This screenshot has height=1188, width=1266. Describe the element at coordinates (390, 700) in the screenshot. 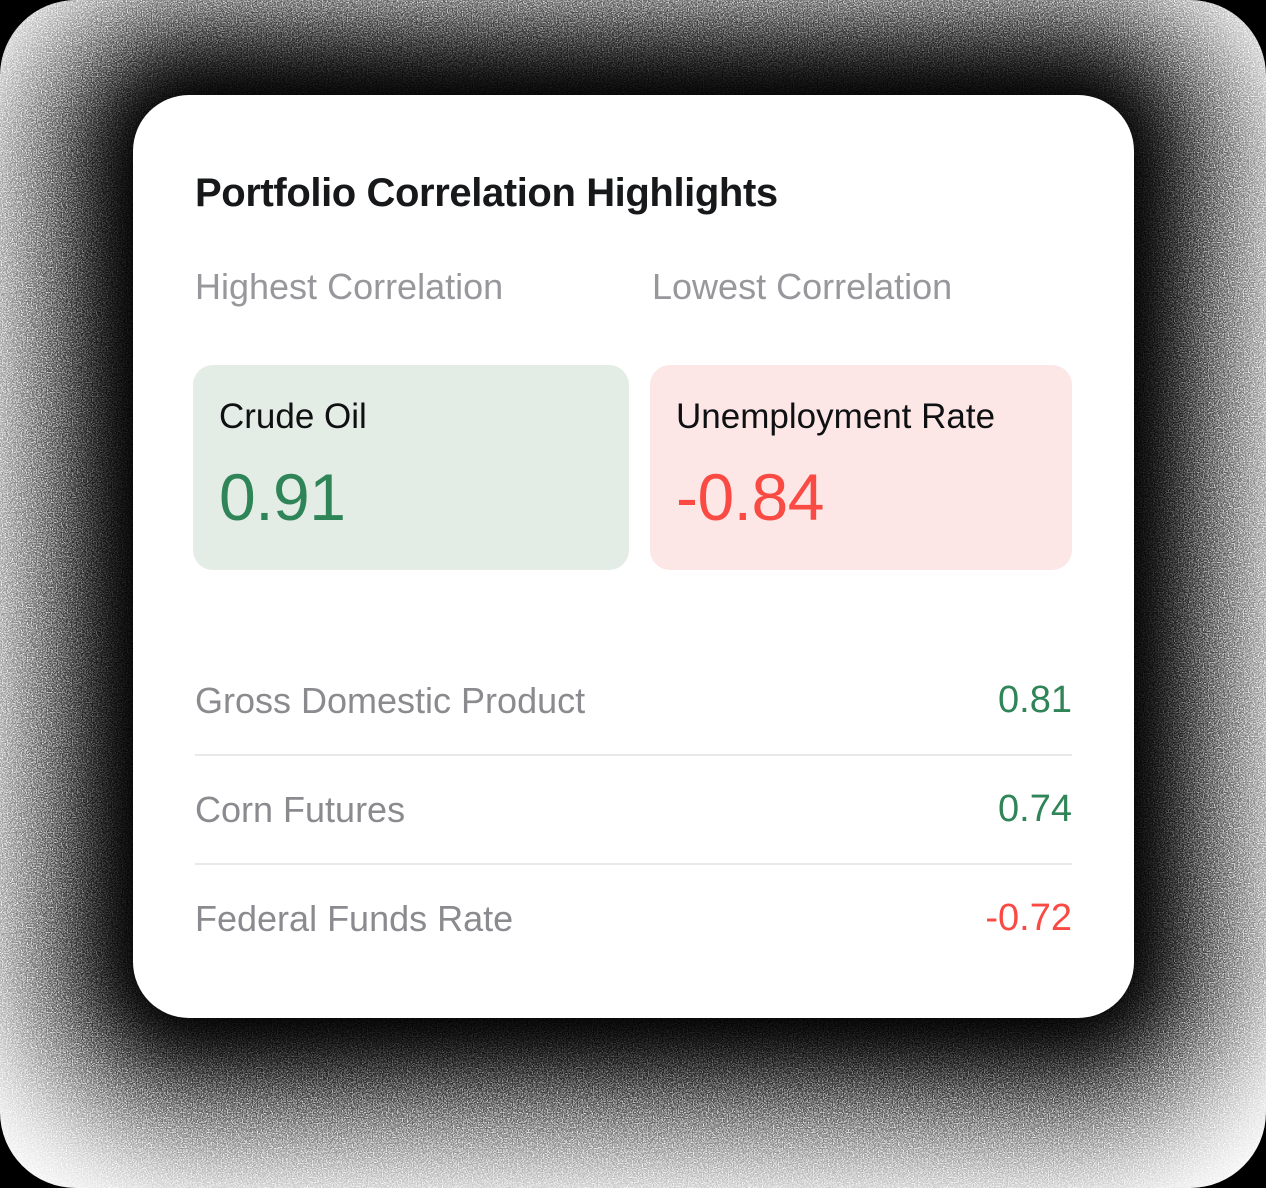

I see `row-label: Gross Domestic Product` at that location.